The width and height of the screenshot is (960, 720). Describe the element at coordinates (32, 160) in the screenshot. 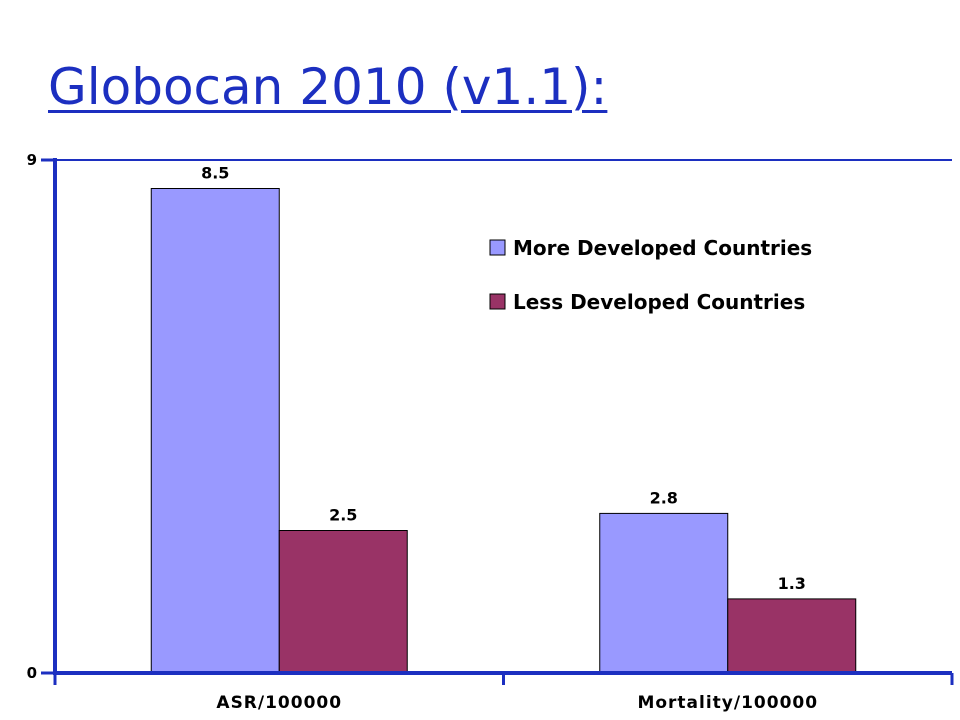

I see `y-tick-label: 9` at that location.